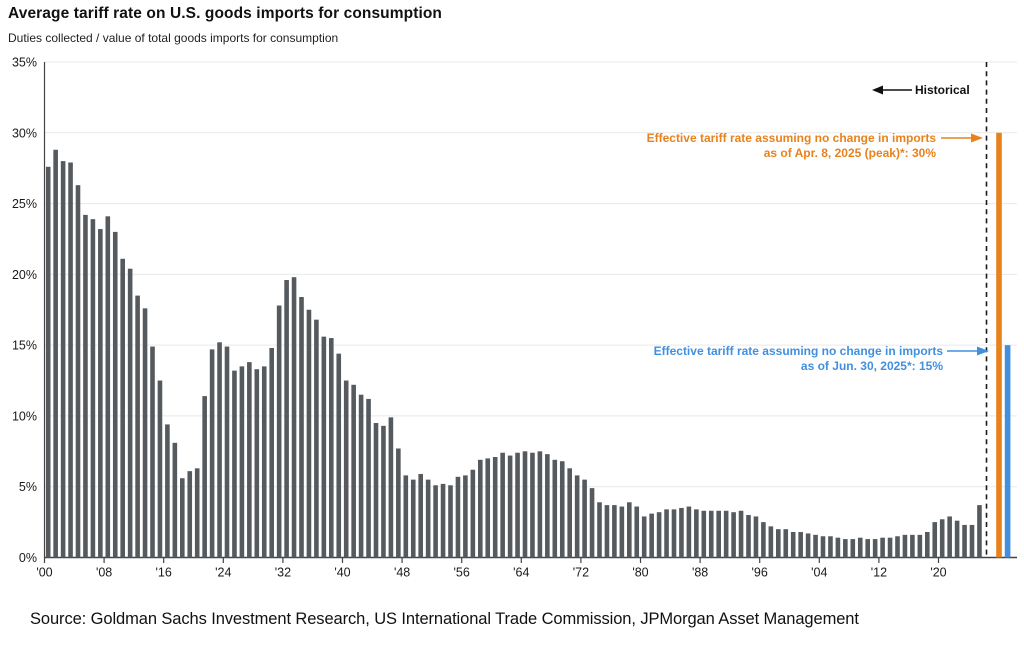 The height and width of the screenshot is (663, 1024). What do you see at coordinates (130, 413) in the screenshot?
I see `hist-bar-1911` at bounding box center [130, 413].